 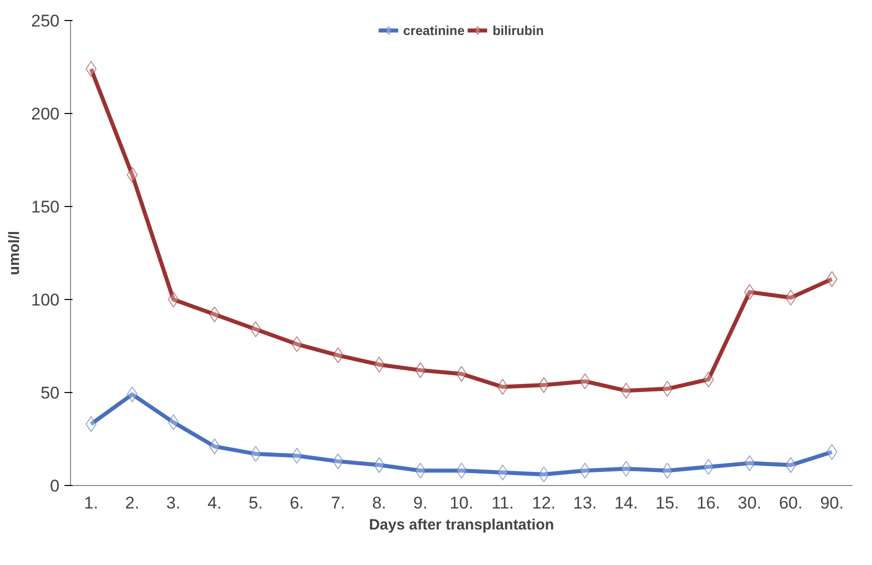 What do you see at coordinates (45, 114) in the screenshot?
I see `y-tick-label: 200` at bounding box center [45, 114].